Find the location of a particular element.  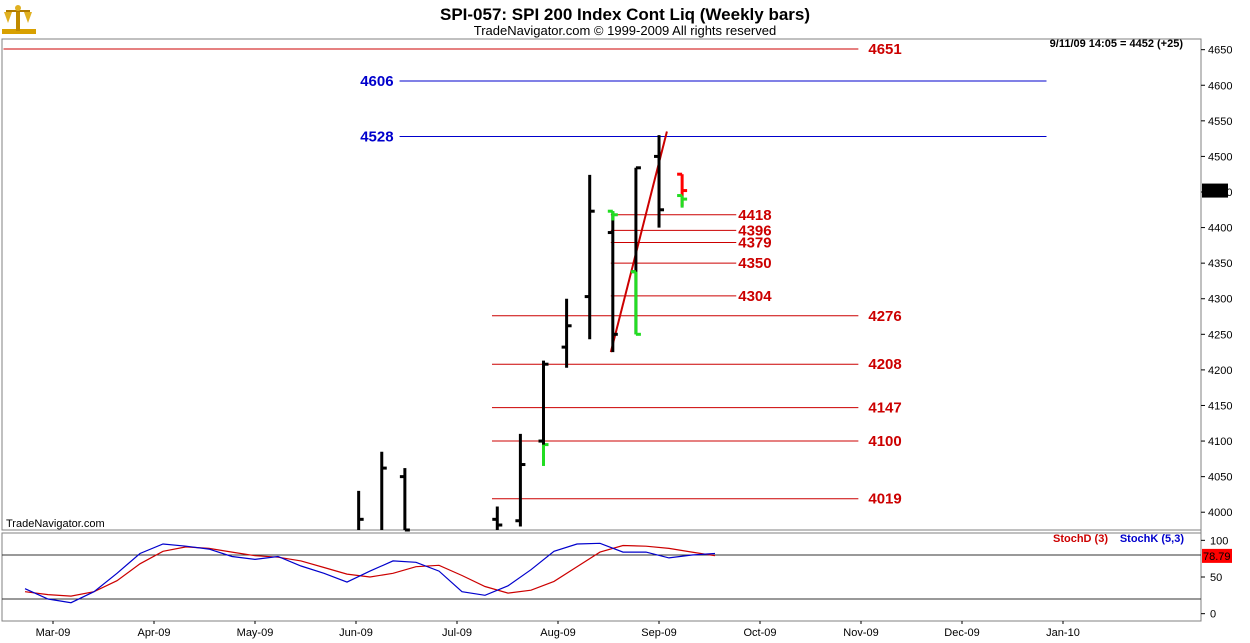

stoch-tick-label: 50 is located at coordinates (1216, 578).